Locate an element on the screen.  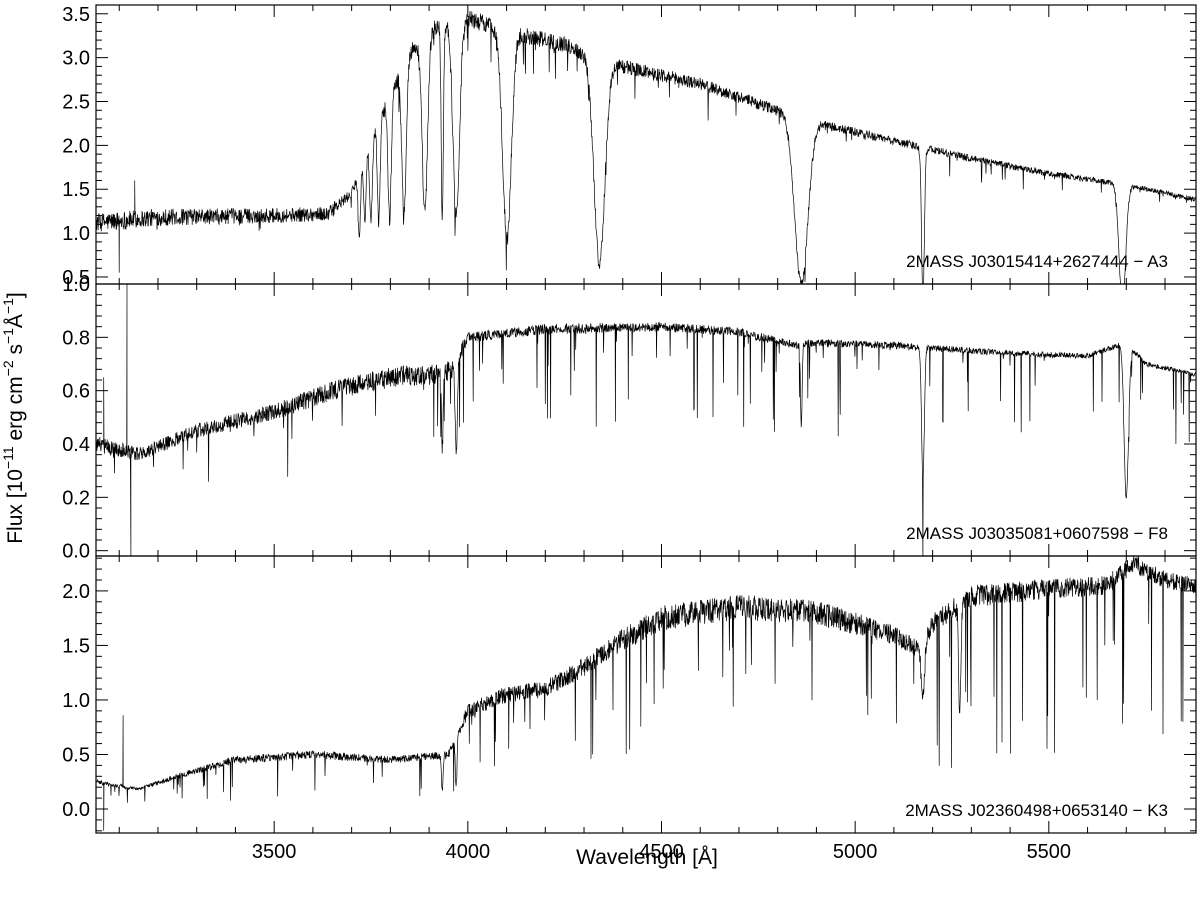
panel-label-3: 2MASS J02360498+0653140 − K3 is located at coordinates (1036, 810).